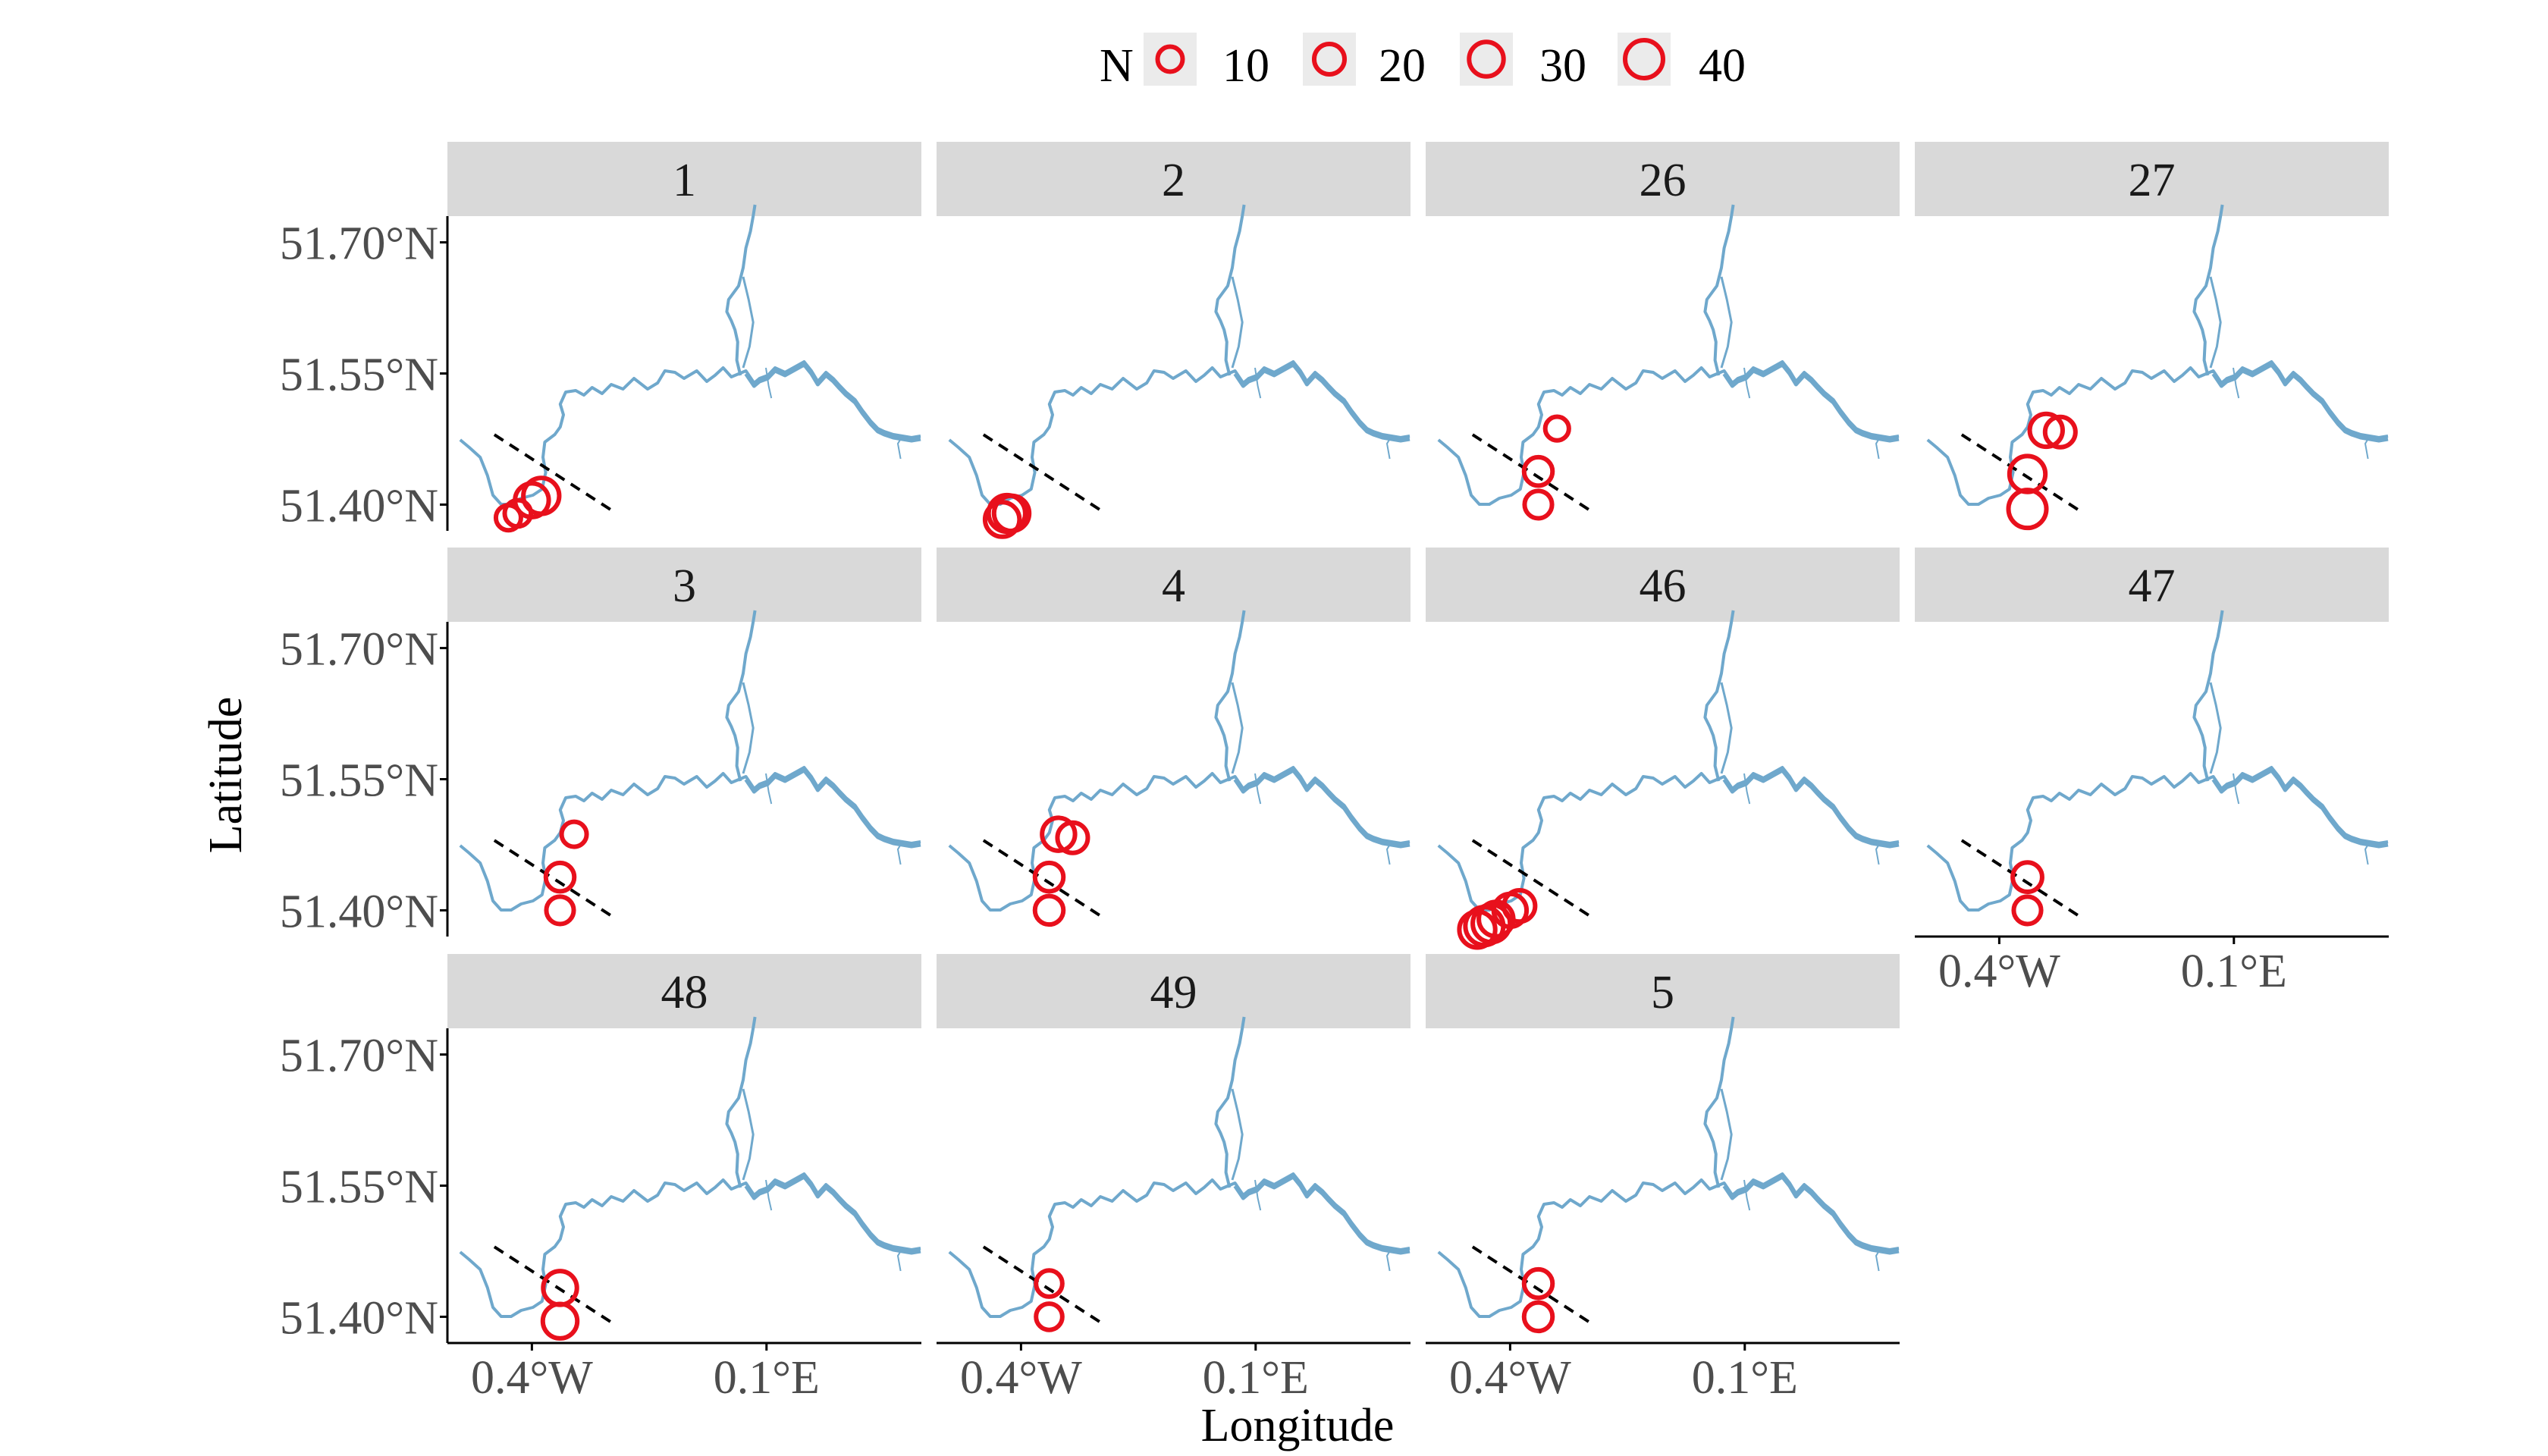 The height and width of the screenshot is (1456, 2548). I want to click on facet-panel: 49 0.4°W 0.1°E, so click(1173, 1179).